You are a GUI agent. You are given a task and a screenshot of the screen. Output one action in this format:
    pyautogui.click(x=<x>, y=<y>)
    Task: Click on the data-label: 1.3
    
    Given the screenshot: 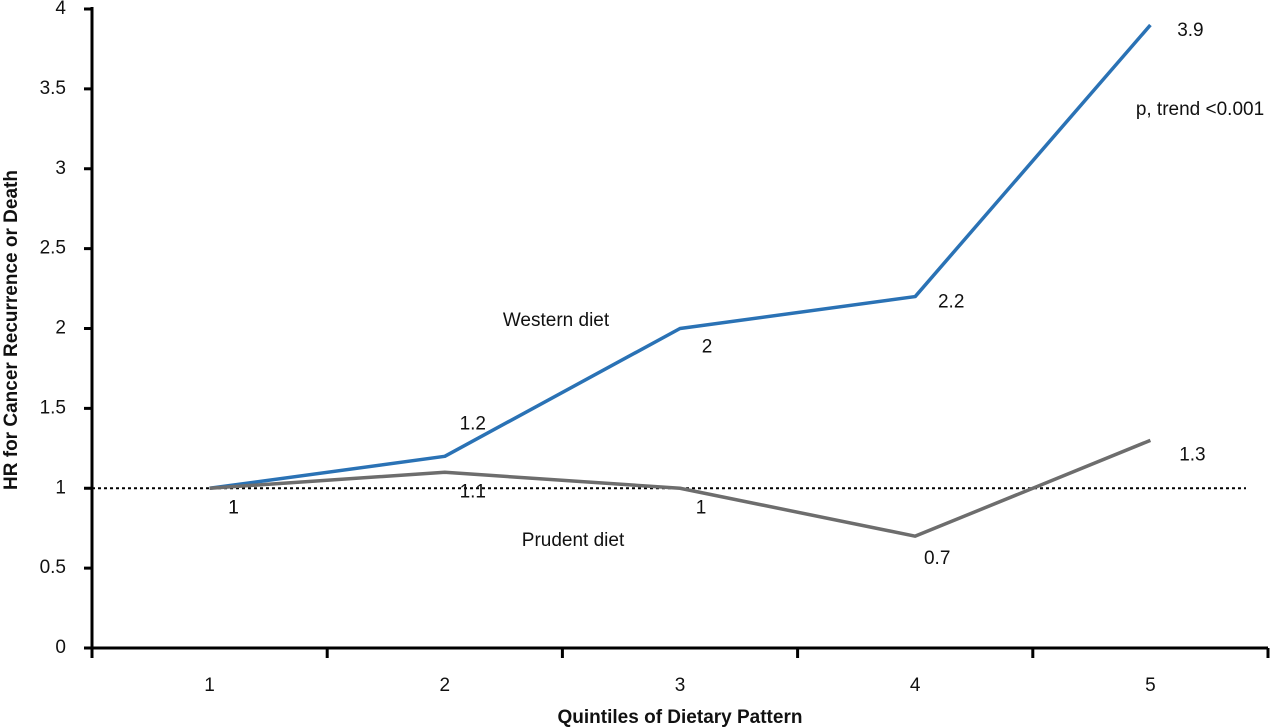 What is the action you would take?
    pyautogui.click(x=1192, y=454)
    